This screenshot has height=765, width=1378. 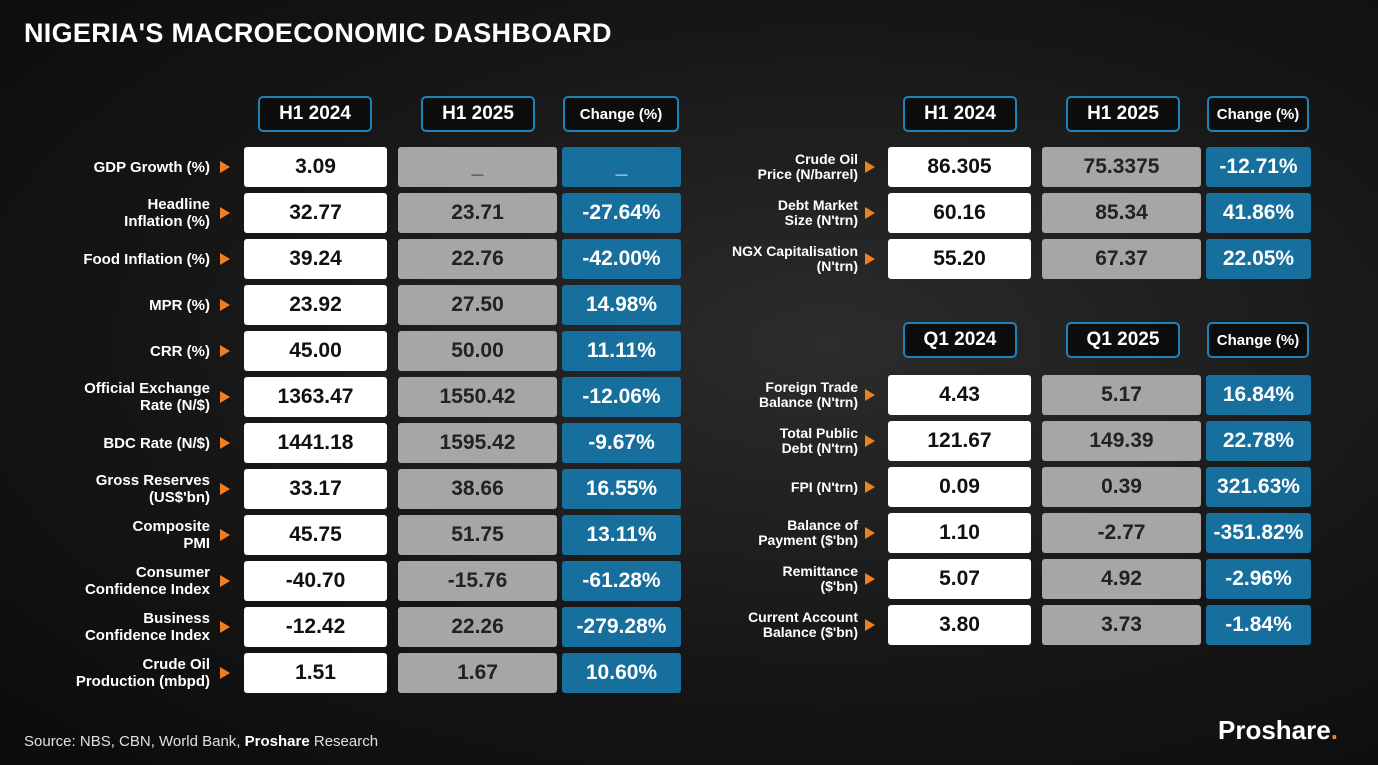 What do you see at coordinates (315, 114) in the screenshot?
I see `left-header-h1-2024: H1 2024` at bounding box center [315, 114].